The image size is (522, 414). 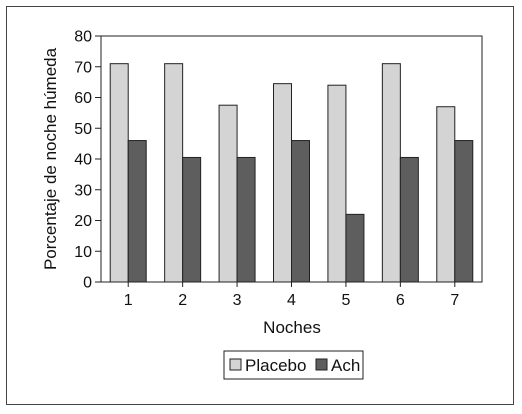 I want to click on x-tick-label: 2, so click(x=182, y=300).